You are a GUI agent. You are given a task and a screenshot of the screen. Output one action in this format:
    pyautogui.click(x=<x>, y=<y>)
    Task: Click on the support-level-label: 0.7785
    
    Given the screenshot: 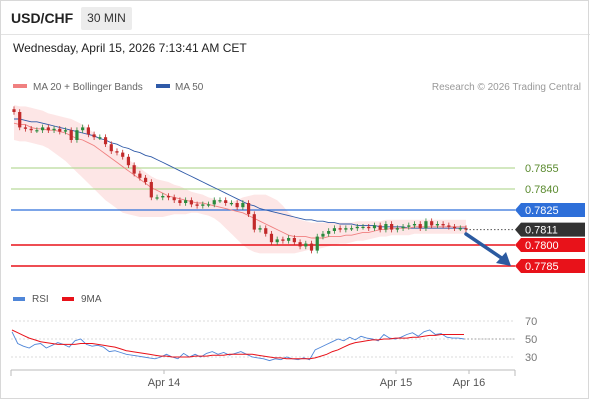 What is the action you would take?
    pyautogui.click(x=542, y=267)
    